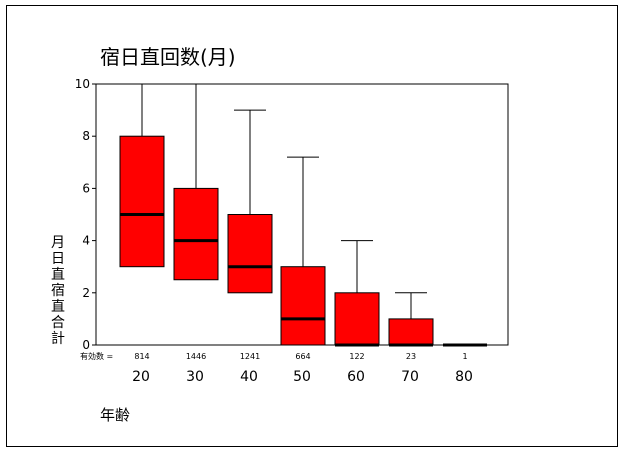 The height and width of the screenshot is (456, 627). I want to click on y-axis-label-char: 合, so click(58, 323).